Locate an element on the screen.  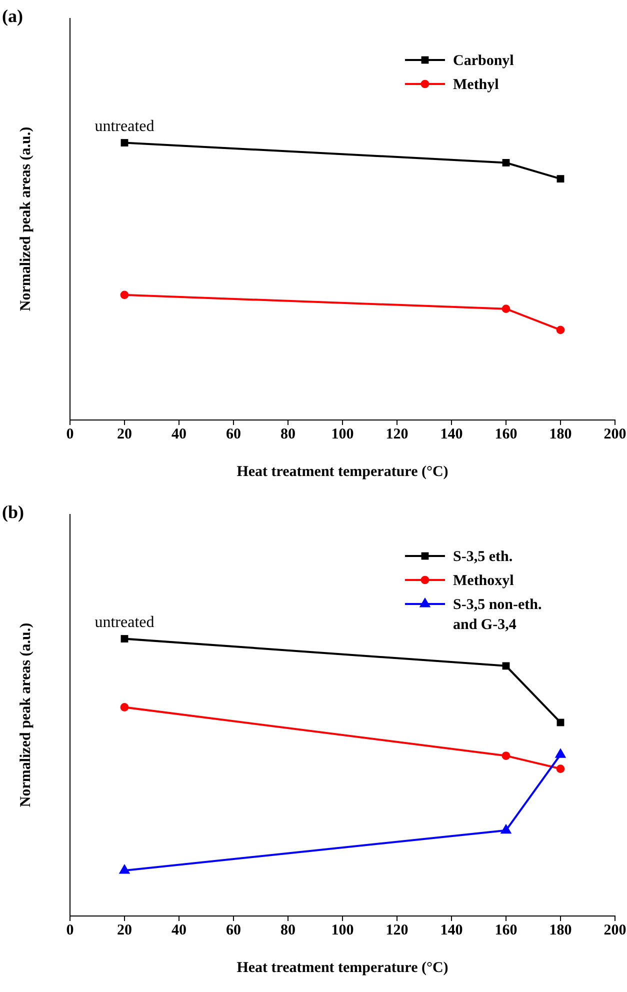
legend-label: Methyl is located at coordinates (476, 85).